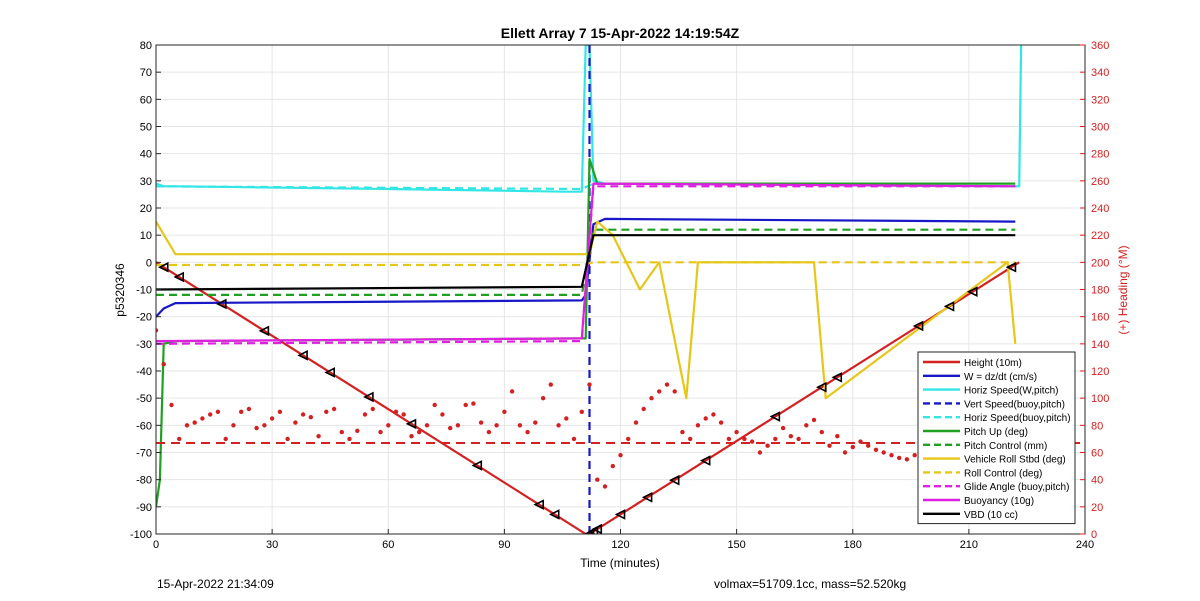 The width and height of the screenshot is (1200, 601). Describe the element at coordinates (1014, 404) in the screenshot. I see `legend-label: Vert Speed(buoy,pitch)` at that location.